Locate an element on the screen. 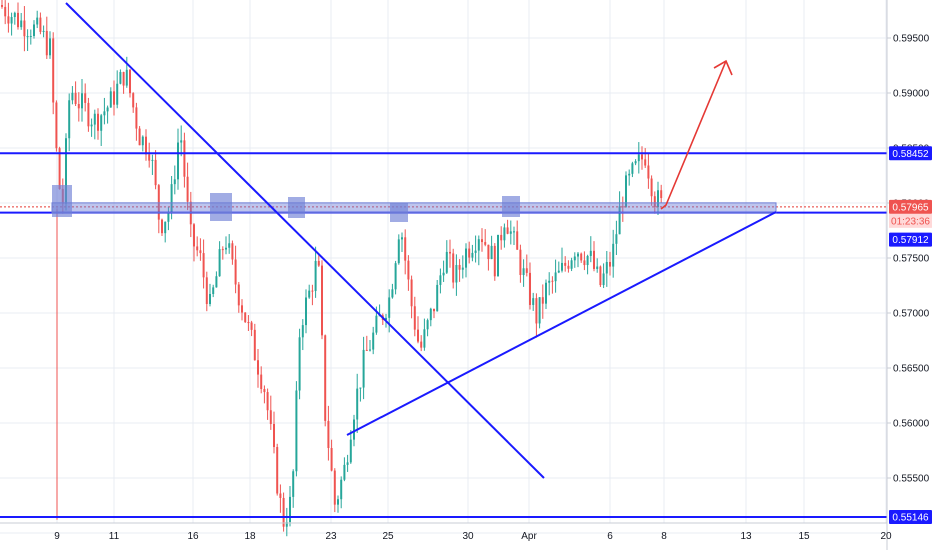 Image resolution: width=932 pixels, height=550 pixels. price-tick-label: 0.59000 is located at coordinates (911, 94).